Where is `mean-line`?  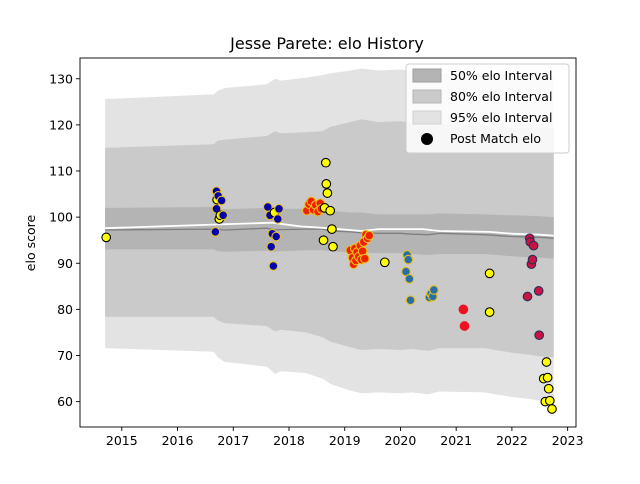
mean-line is located at coordinates (329, 229).